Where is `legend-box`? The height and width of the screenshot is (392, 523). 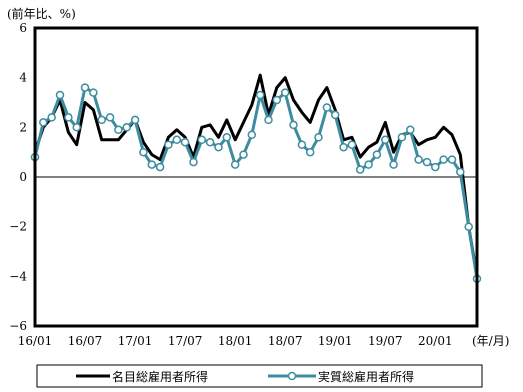
legend-box is located at coordinates (259, 376).